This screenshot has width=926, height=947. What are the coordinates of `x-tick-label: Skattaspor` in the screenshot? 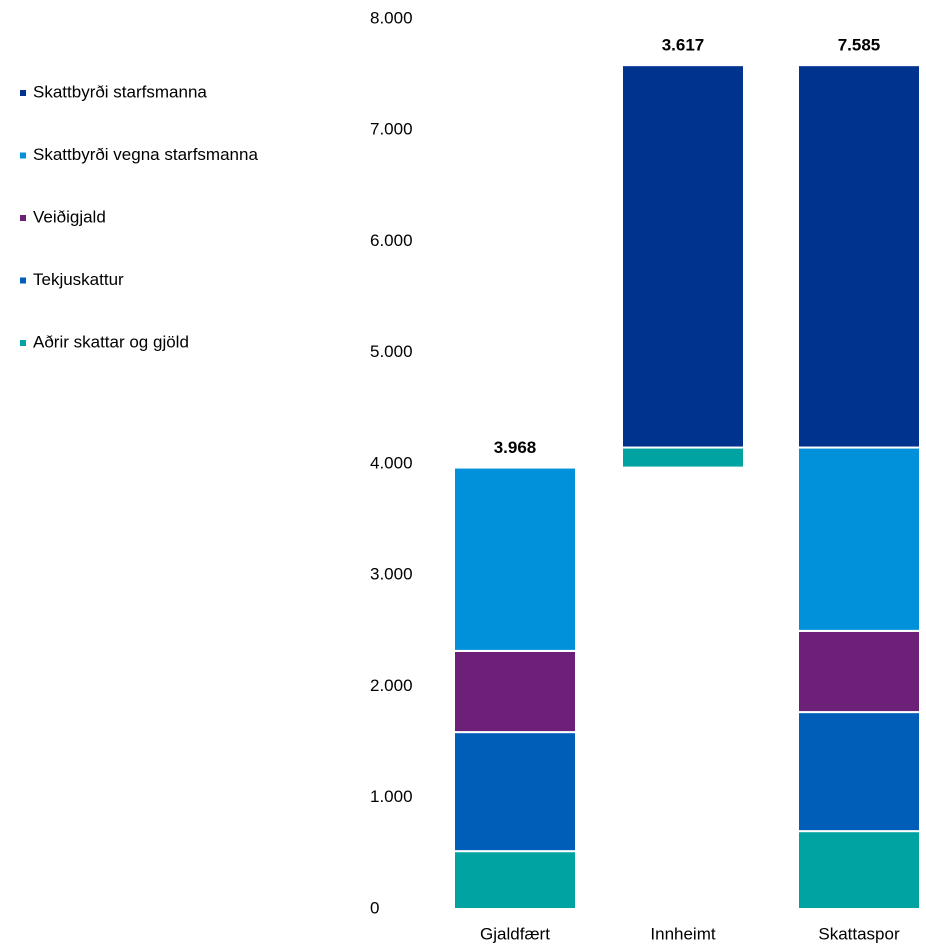 It's located at (859, 933).